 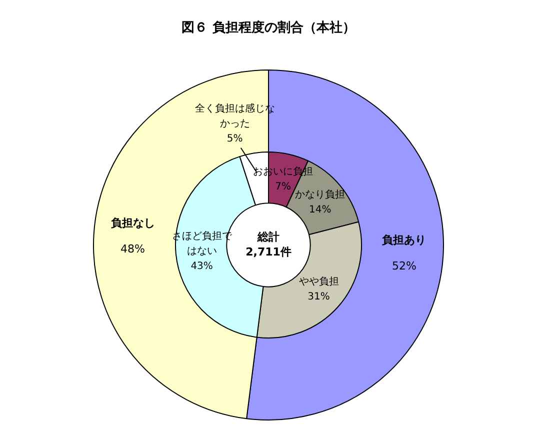 What do you see at coordinates (320, 194) in the screenshot?
I see `slice-label: かなり負担` at bounding box center [320, 194].